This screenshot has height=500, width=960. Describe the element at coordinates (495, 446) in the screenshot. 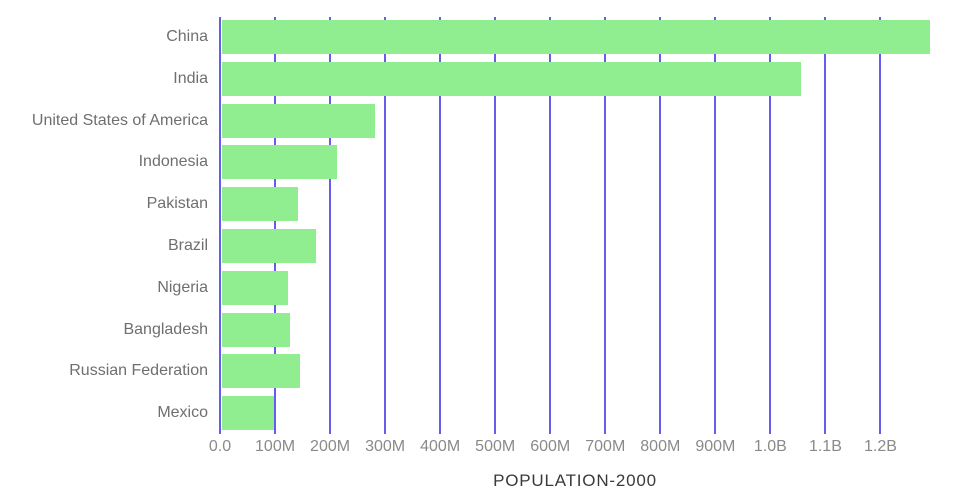

I see `x-tick-label-500m: 500M` at that location.